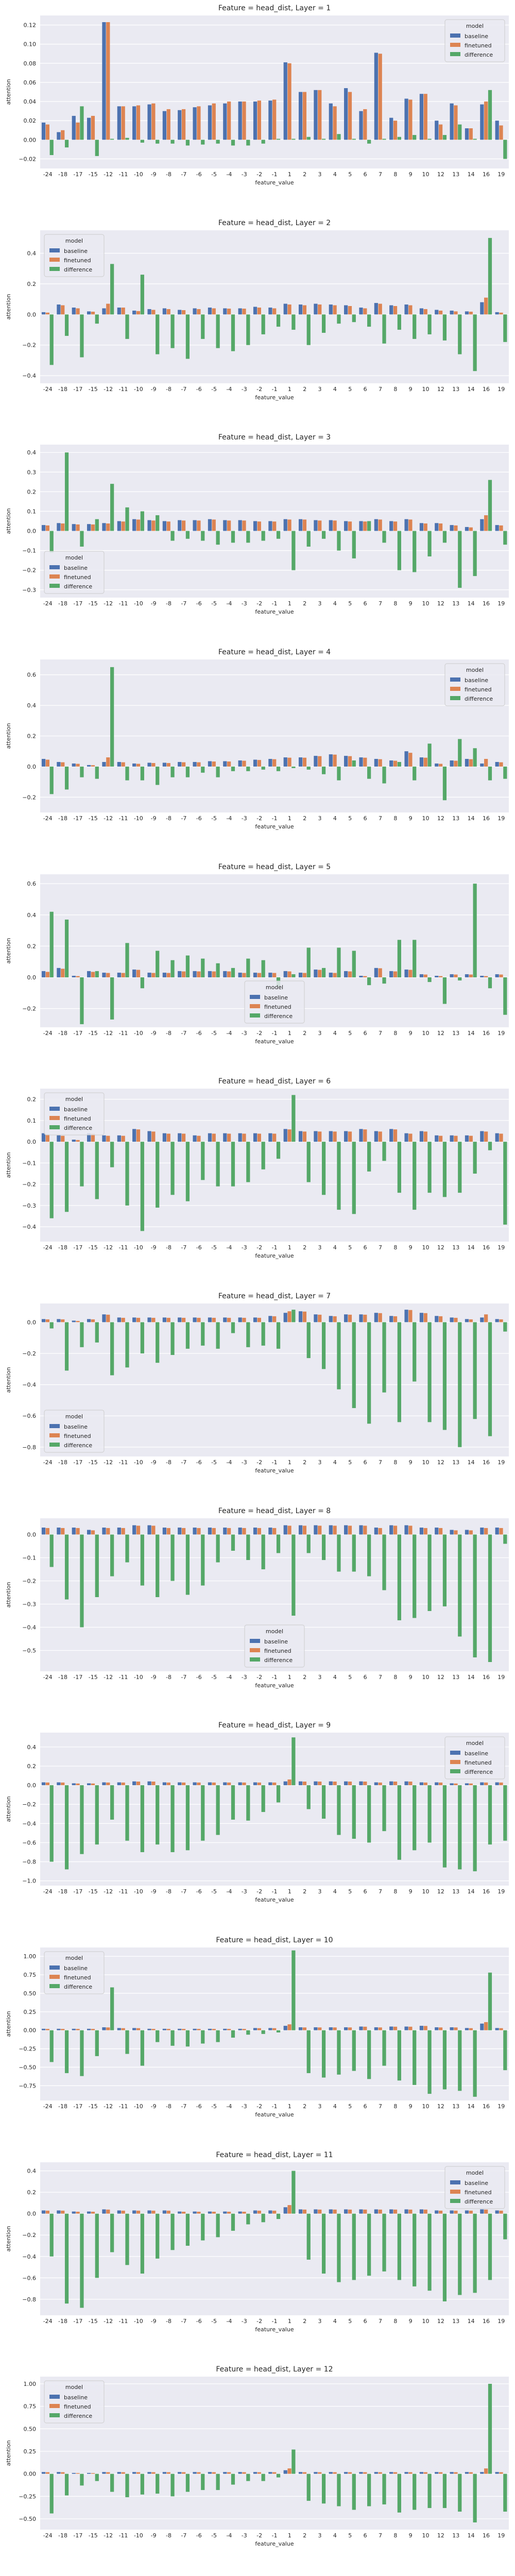  I want to click on x-tick-label: -6, so click(199, 1462).